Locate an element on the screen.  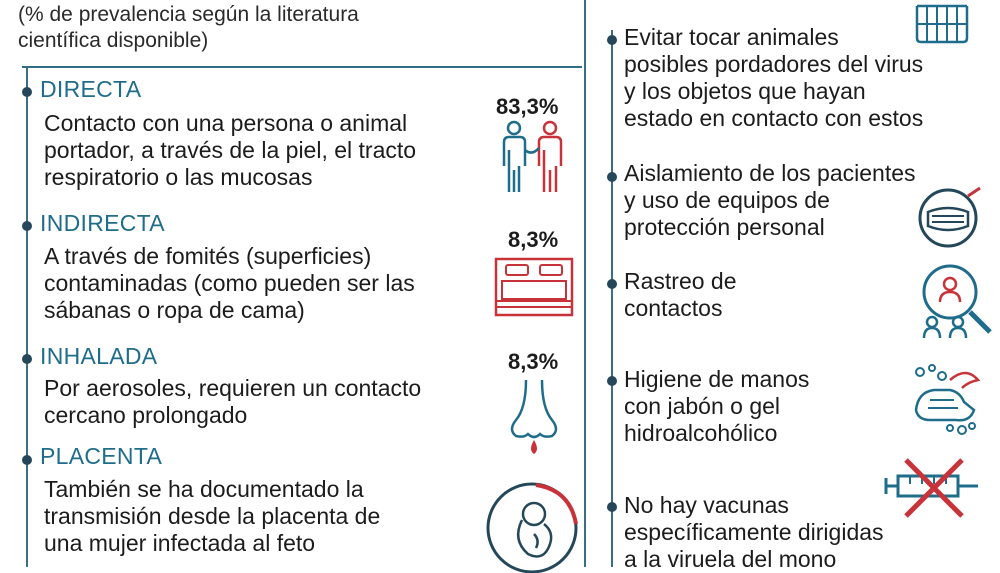
contact-tracing-icon is located at coordinates (957, 301).